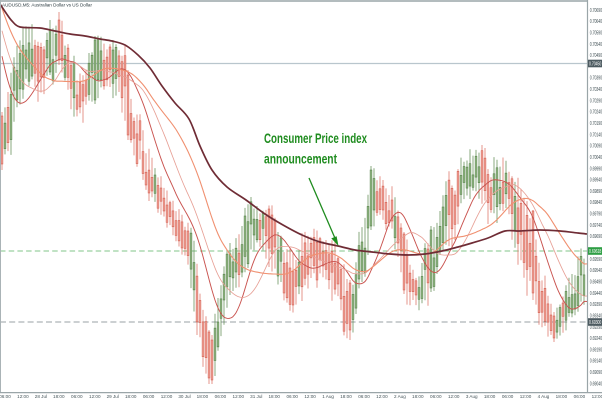  I want to click on svg-text: 31 Jul, so click(256, 396).